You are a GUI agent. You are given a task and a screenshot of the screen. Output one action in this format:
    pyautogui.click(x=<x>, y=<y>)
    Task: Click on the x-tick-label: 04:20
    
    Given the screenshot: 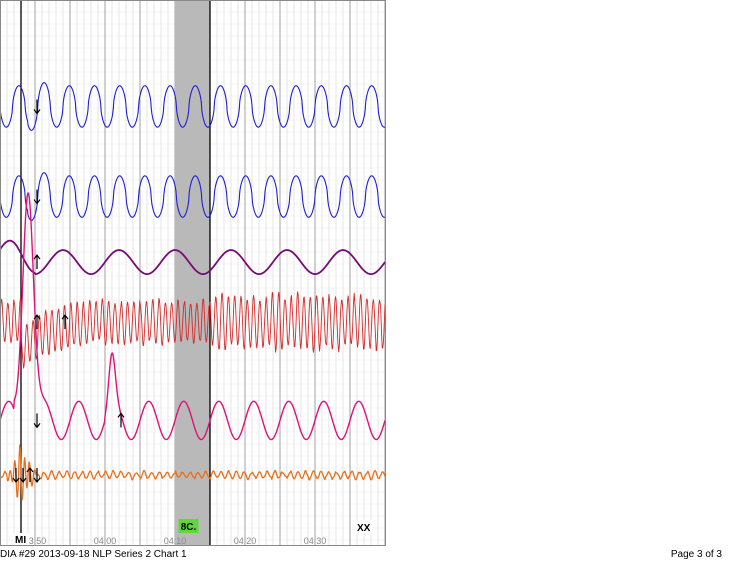 What is the action you would take?
    pyautogui.click(x=245, y=541)
    